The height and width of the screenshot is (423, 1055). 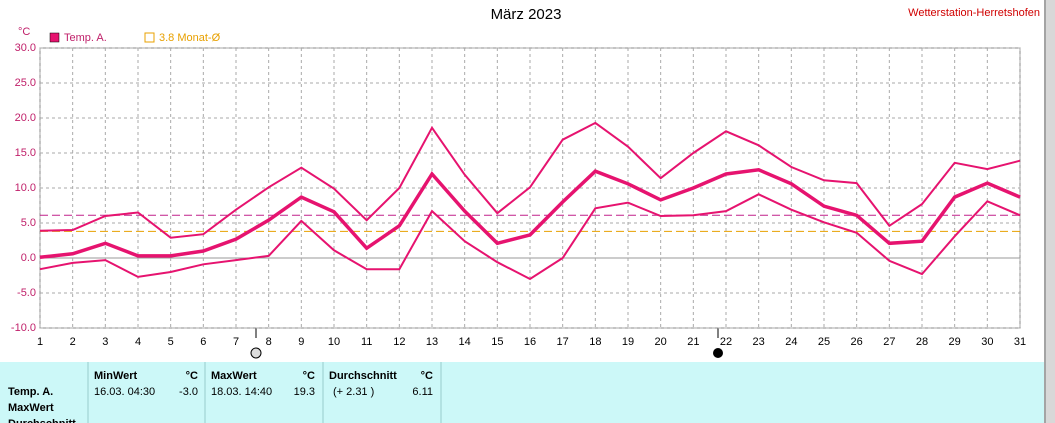 What do you see at coordinates (234, 376) in the screenshot?
I see `column-header: MaxWert` at bounding box center [234, 376].